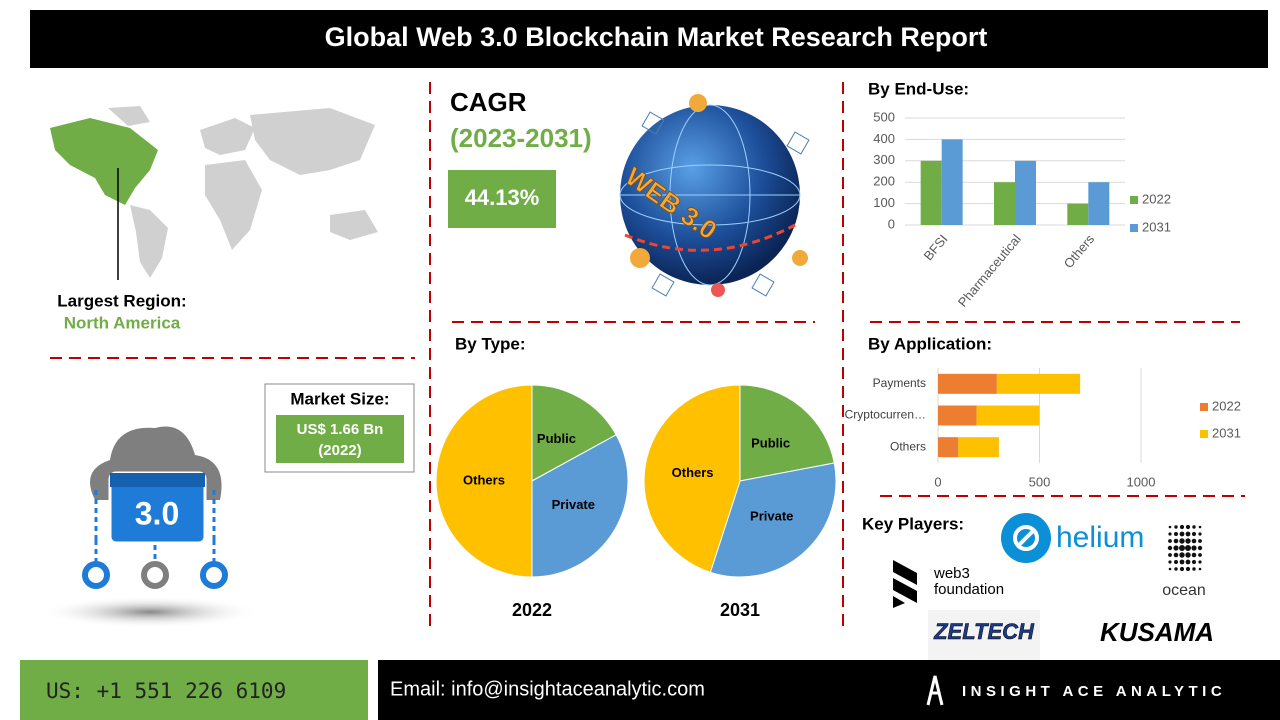  What do you see at coordinates (930, 343) in the screenshot?
I see `chart-title: By Application:` at bounding box center [930, 343].